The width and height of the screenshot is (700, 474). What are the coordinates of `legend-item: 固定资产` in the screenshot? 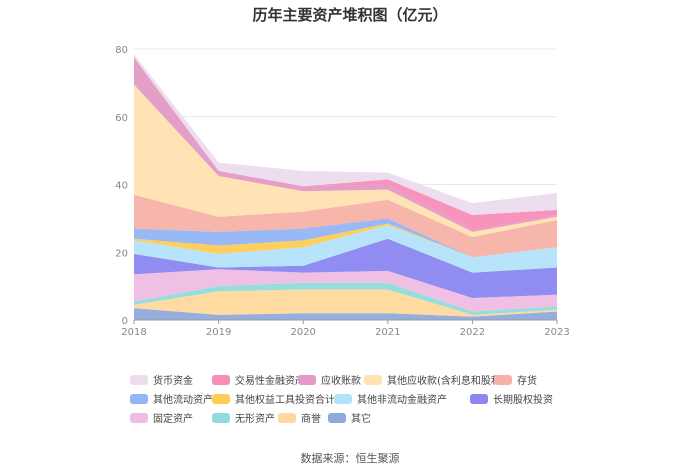 It's located at (171, 417).